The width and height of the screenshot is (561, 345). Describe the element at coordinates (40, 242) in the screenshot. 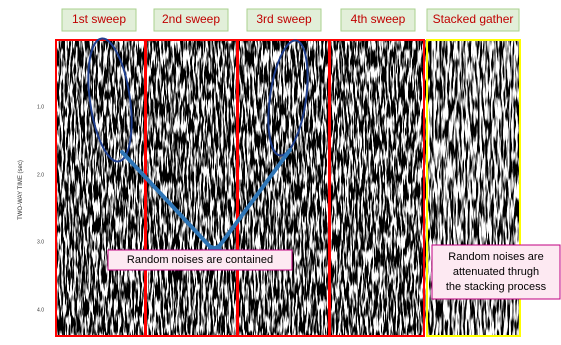

I see `tick-label: 3.0` at that location.